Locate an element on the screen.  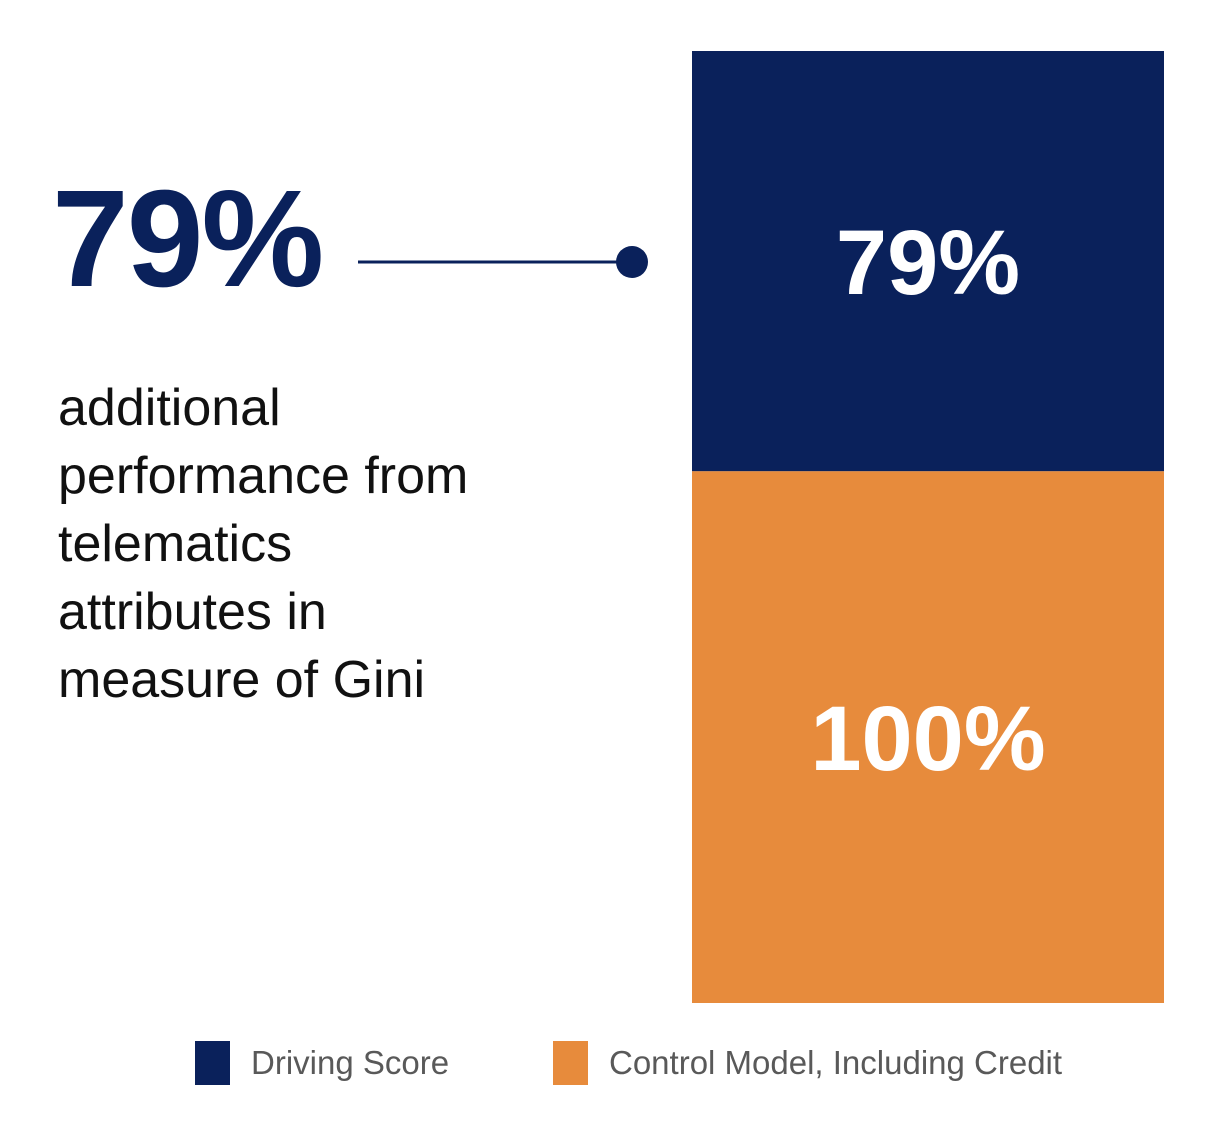
legend-label-control-model: Control Model, Including Credit is located at coordinates (836, 1062).